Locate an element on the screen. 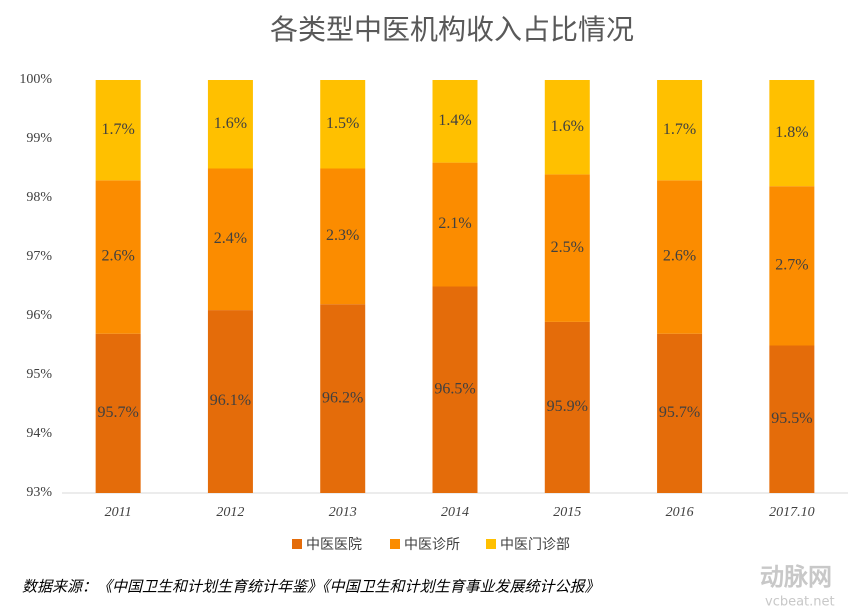  y-tick-label: 99% is located at coordinates (39, 138).